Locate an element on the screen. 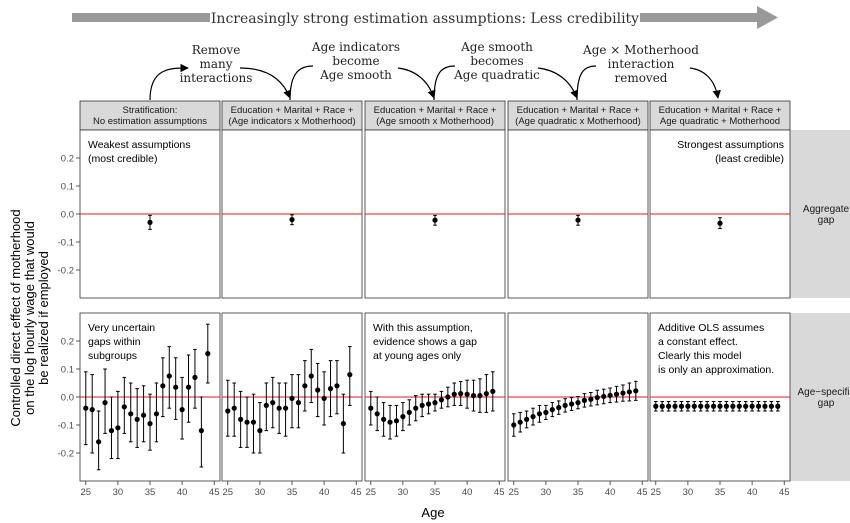 This screenshot has width=850, height=523. annotation-5-line-4: is only an approximation. is located at coordinates (716, 370).